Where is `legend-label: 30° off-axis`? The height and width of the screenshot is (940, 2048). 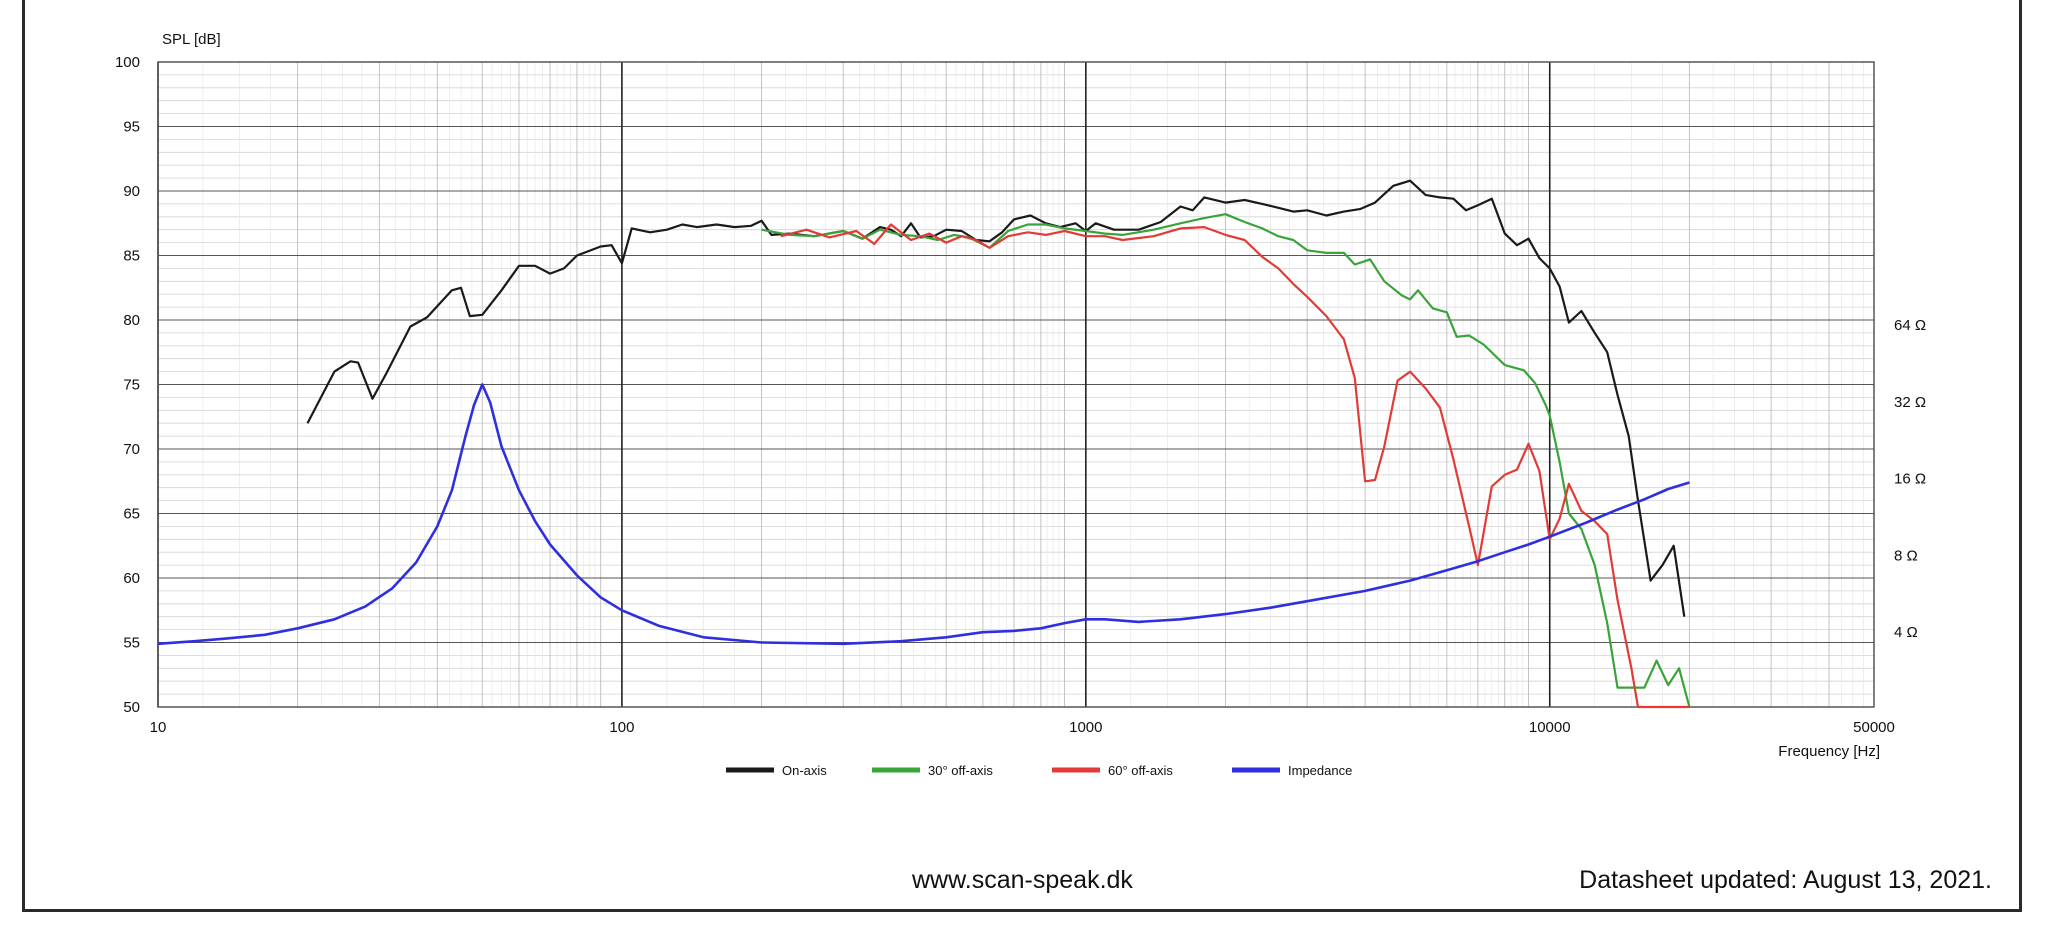 legend-label: 30° off-axis is located at coordinates (960, 770).